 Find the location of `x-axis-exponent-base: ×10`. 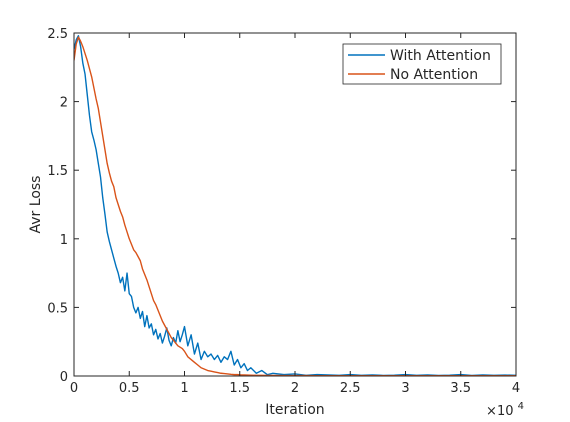

x-axis-exponent-base: ×10 is located at coordinates (499, 411).